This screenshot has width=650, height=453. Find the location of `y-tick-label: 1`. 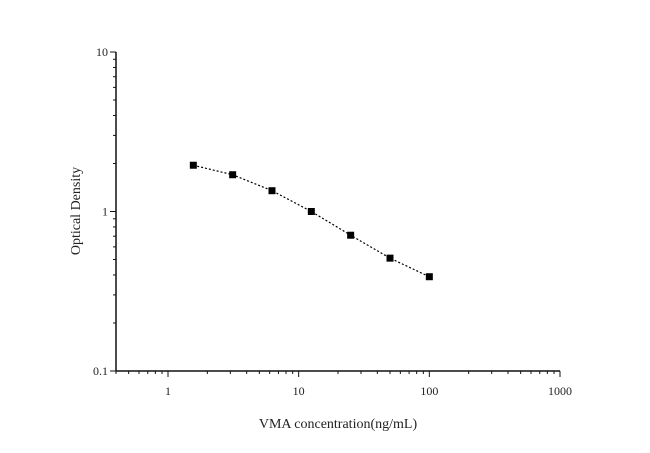

y-tick-label: 1 is located at coordinates (105, 212).